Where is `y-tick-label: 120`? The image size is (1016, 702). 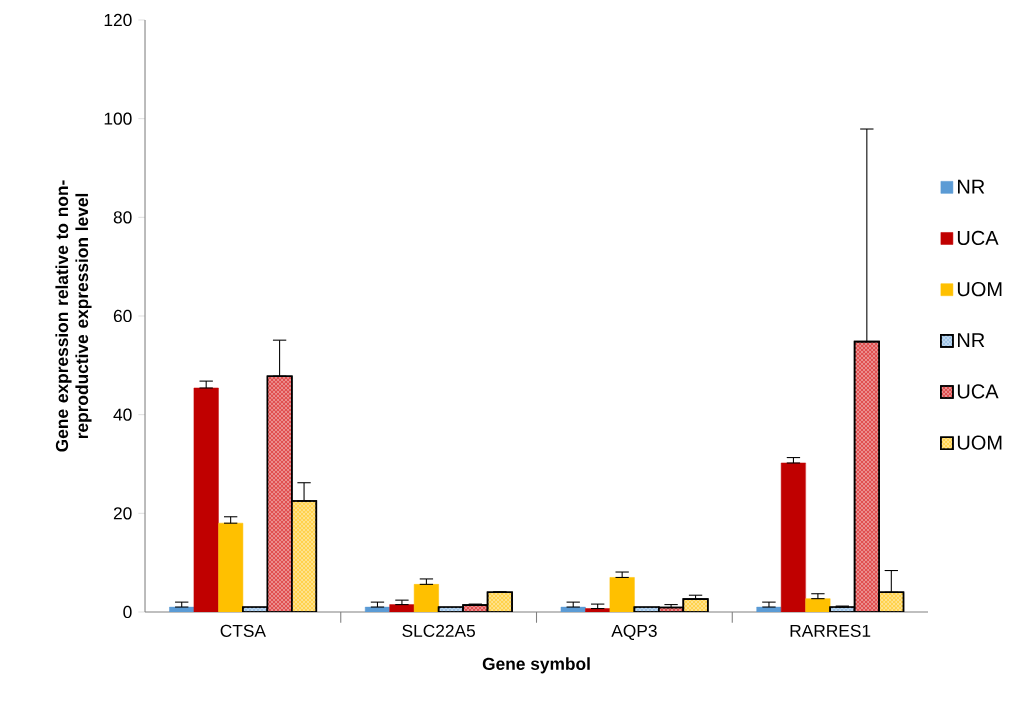
y-tick-label: 120 is located at coordinates (118, 20).